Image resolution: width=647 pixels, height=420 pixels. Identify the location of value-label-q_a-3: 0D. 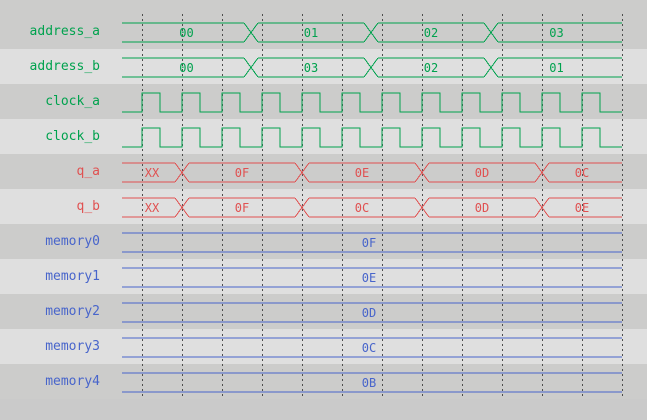
(482, 173).